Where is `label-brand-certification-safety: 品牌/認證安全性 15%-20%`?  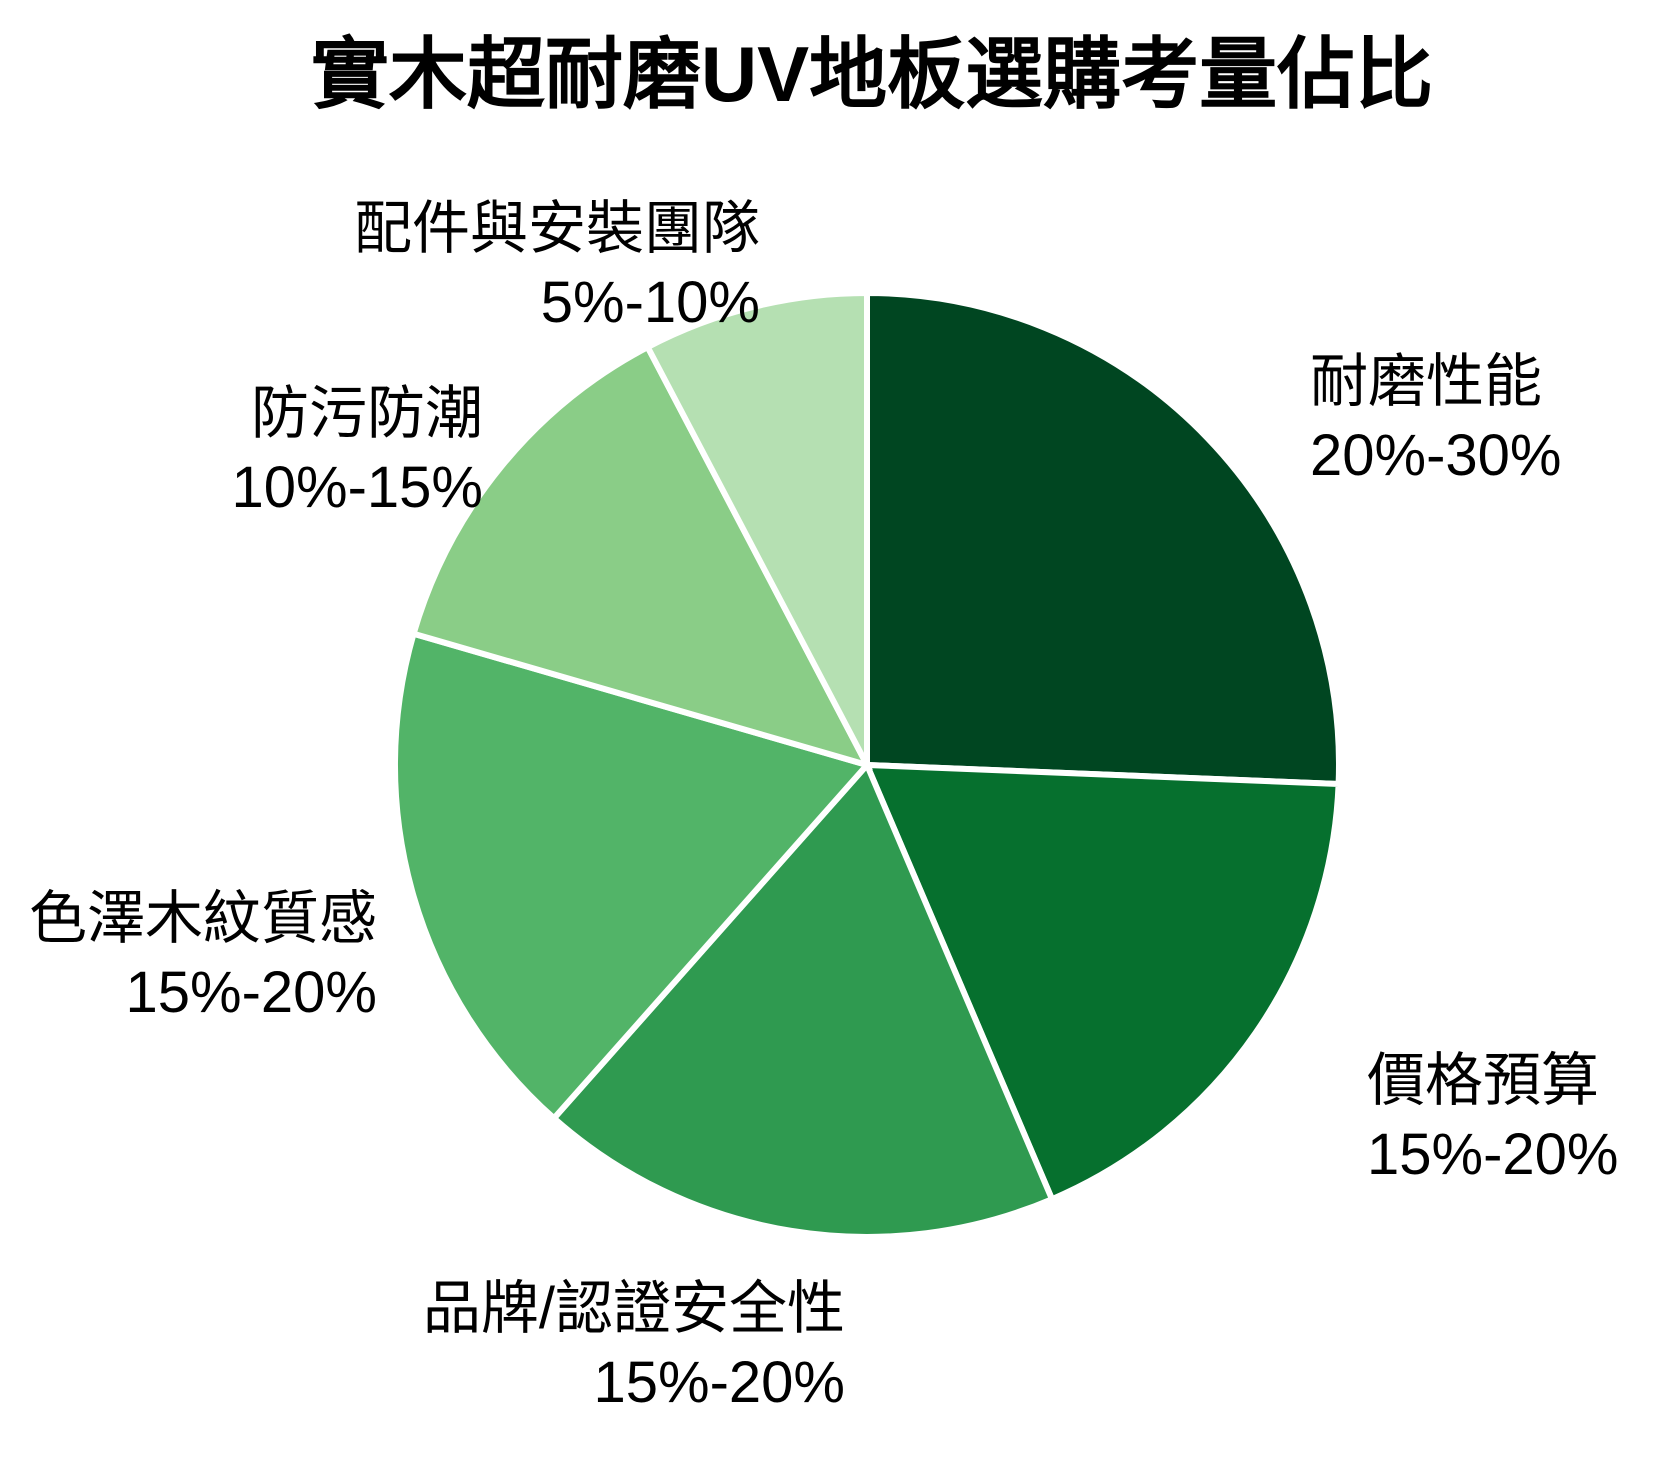
label-brand-certification-safety: 品牌/認證安全性 15%-20% is located at coordinates (634, 1346).